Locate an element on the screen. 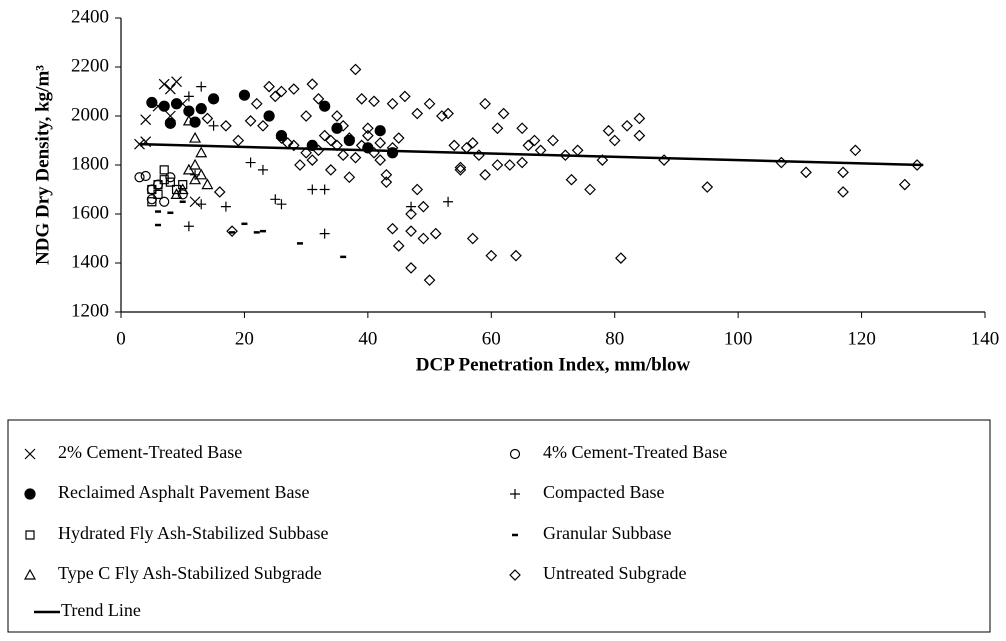 The image size is (1006, 641). y-tick-label: 1800 is located at coordinates (90, 163).